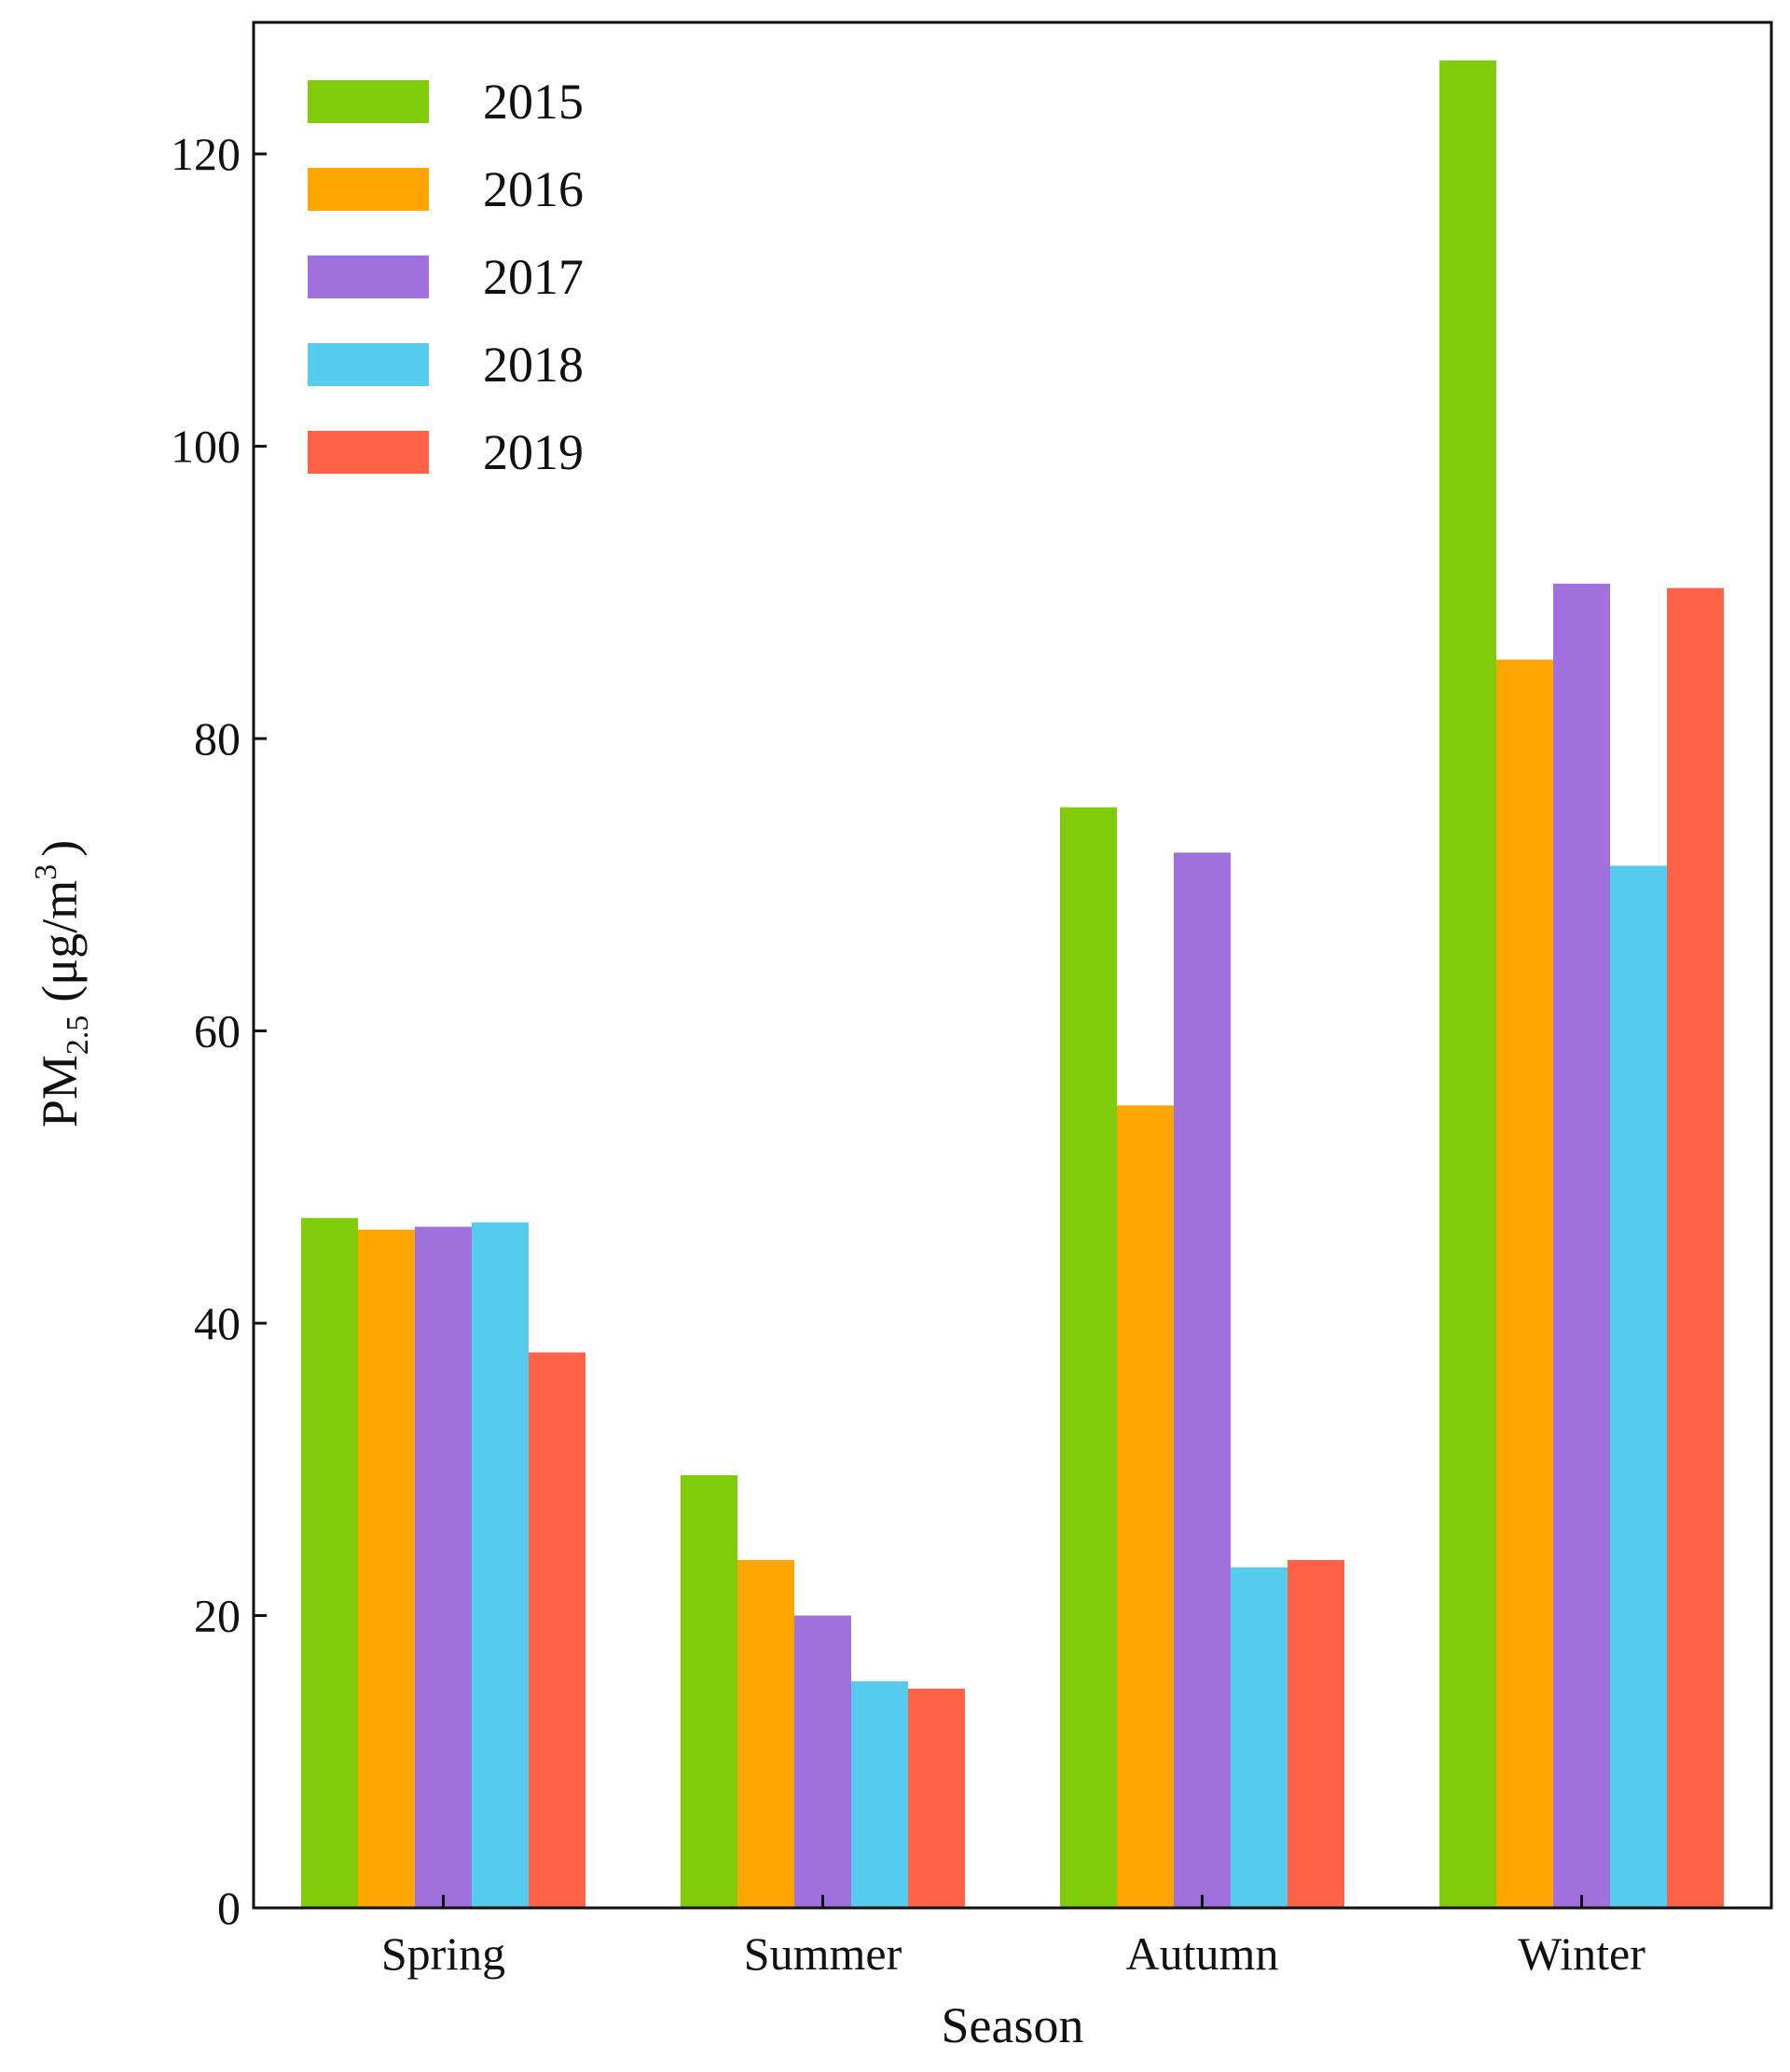  Describe the element at coordinates (533, 277) in the screenshot. I see `legend-label-2017: 2017` at that location.